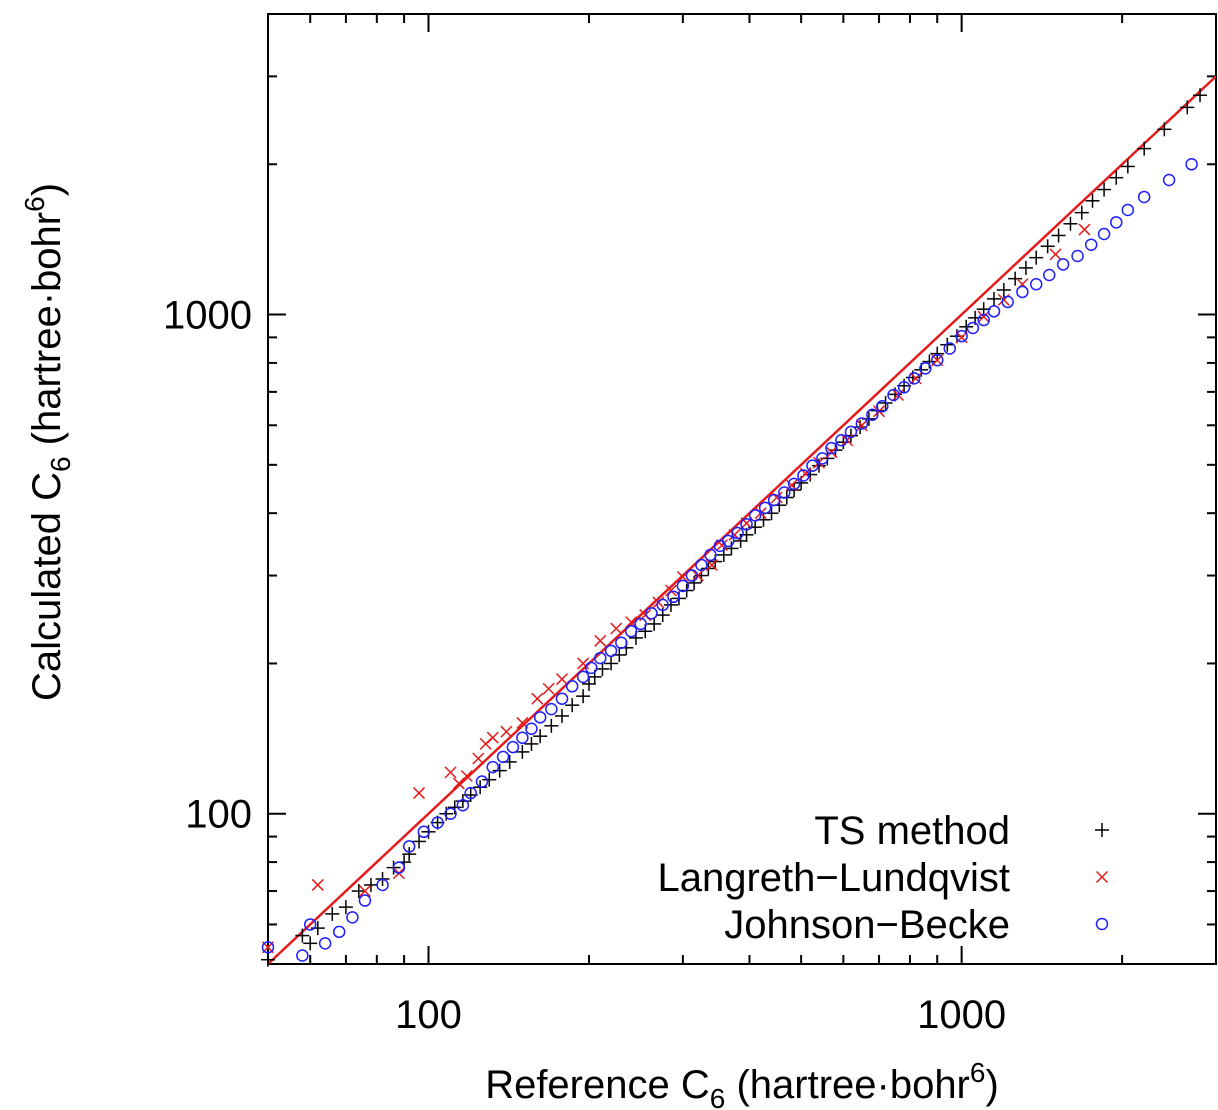  I want to click on y-axis-title: Calculated C6 (hartree·bohr6), so click(47, 442).